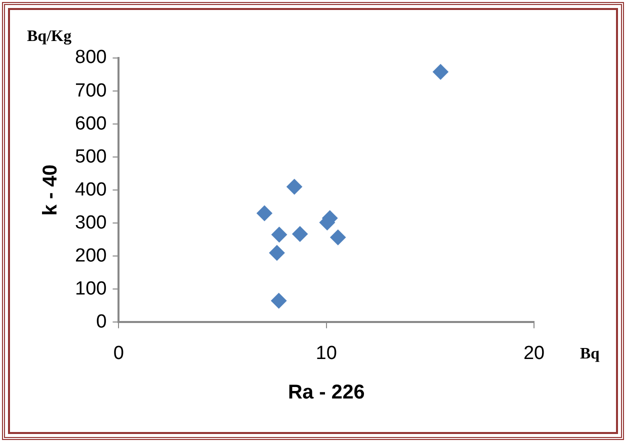  What do you see at coordinates (91, 123) in the screenshot?
I see `y-tick-label: 600` at bounding box center [91, 123].